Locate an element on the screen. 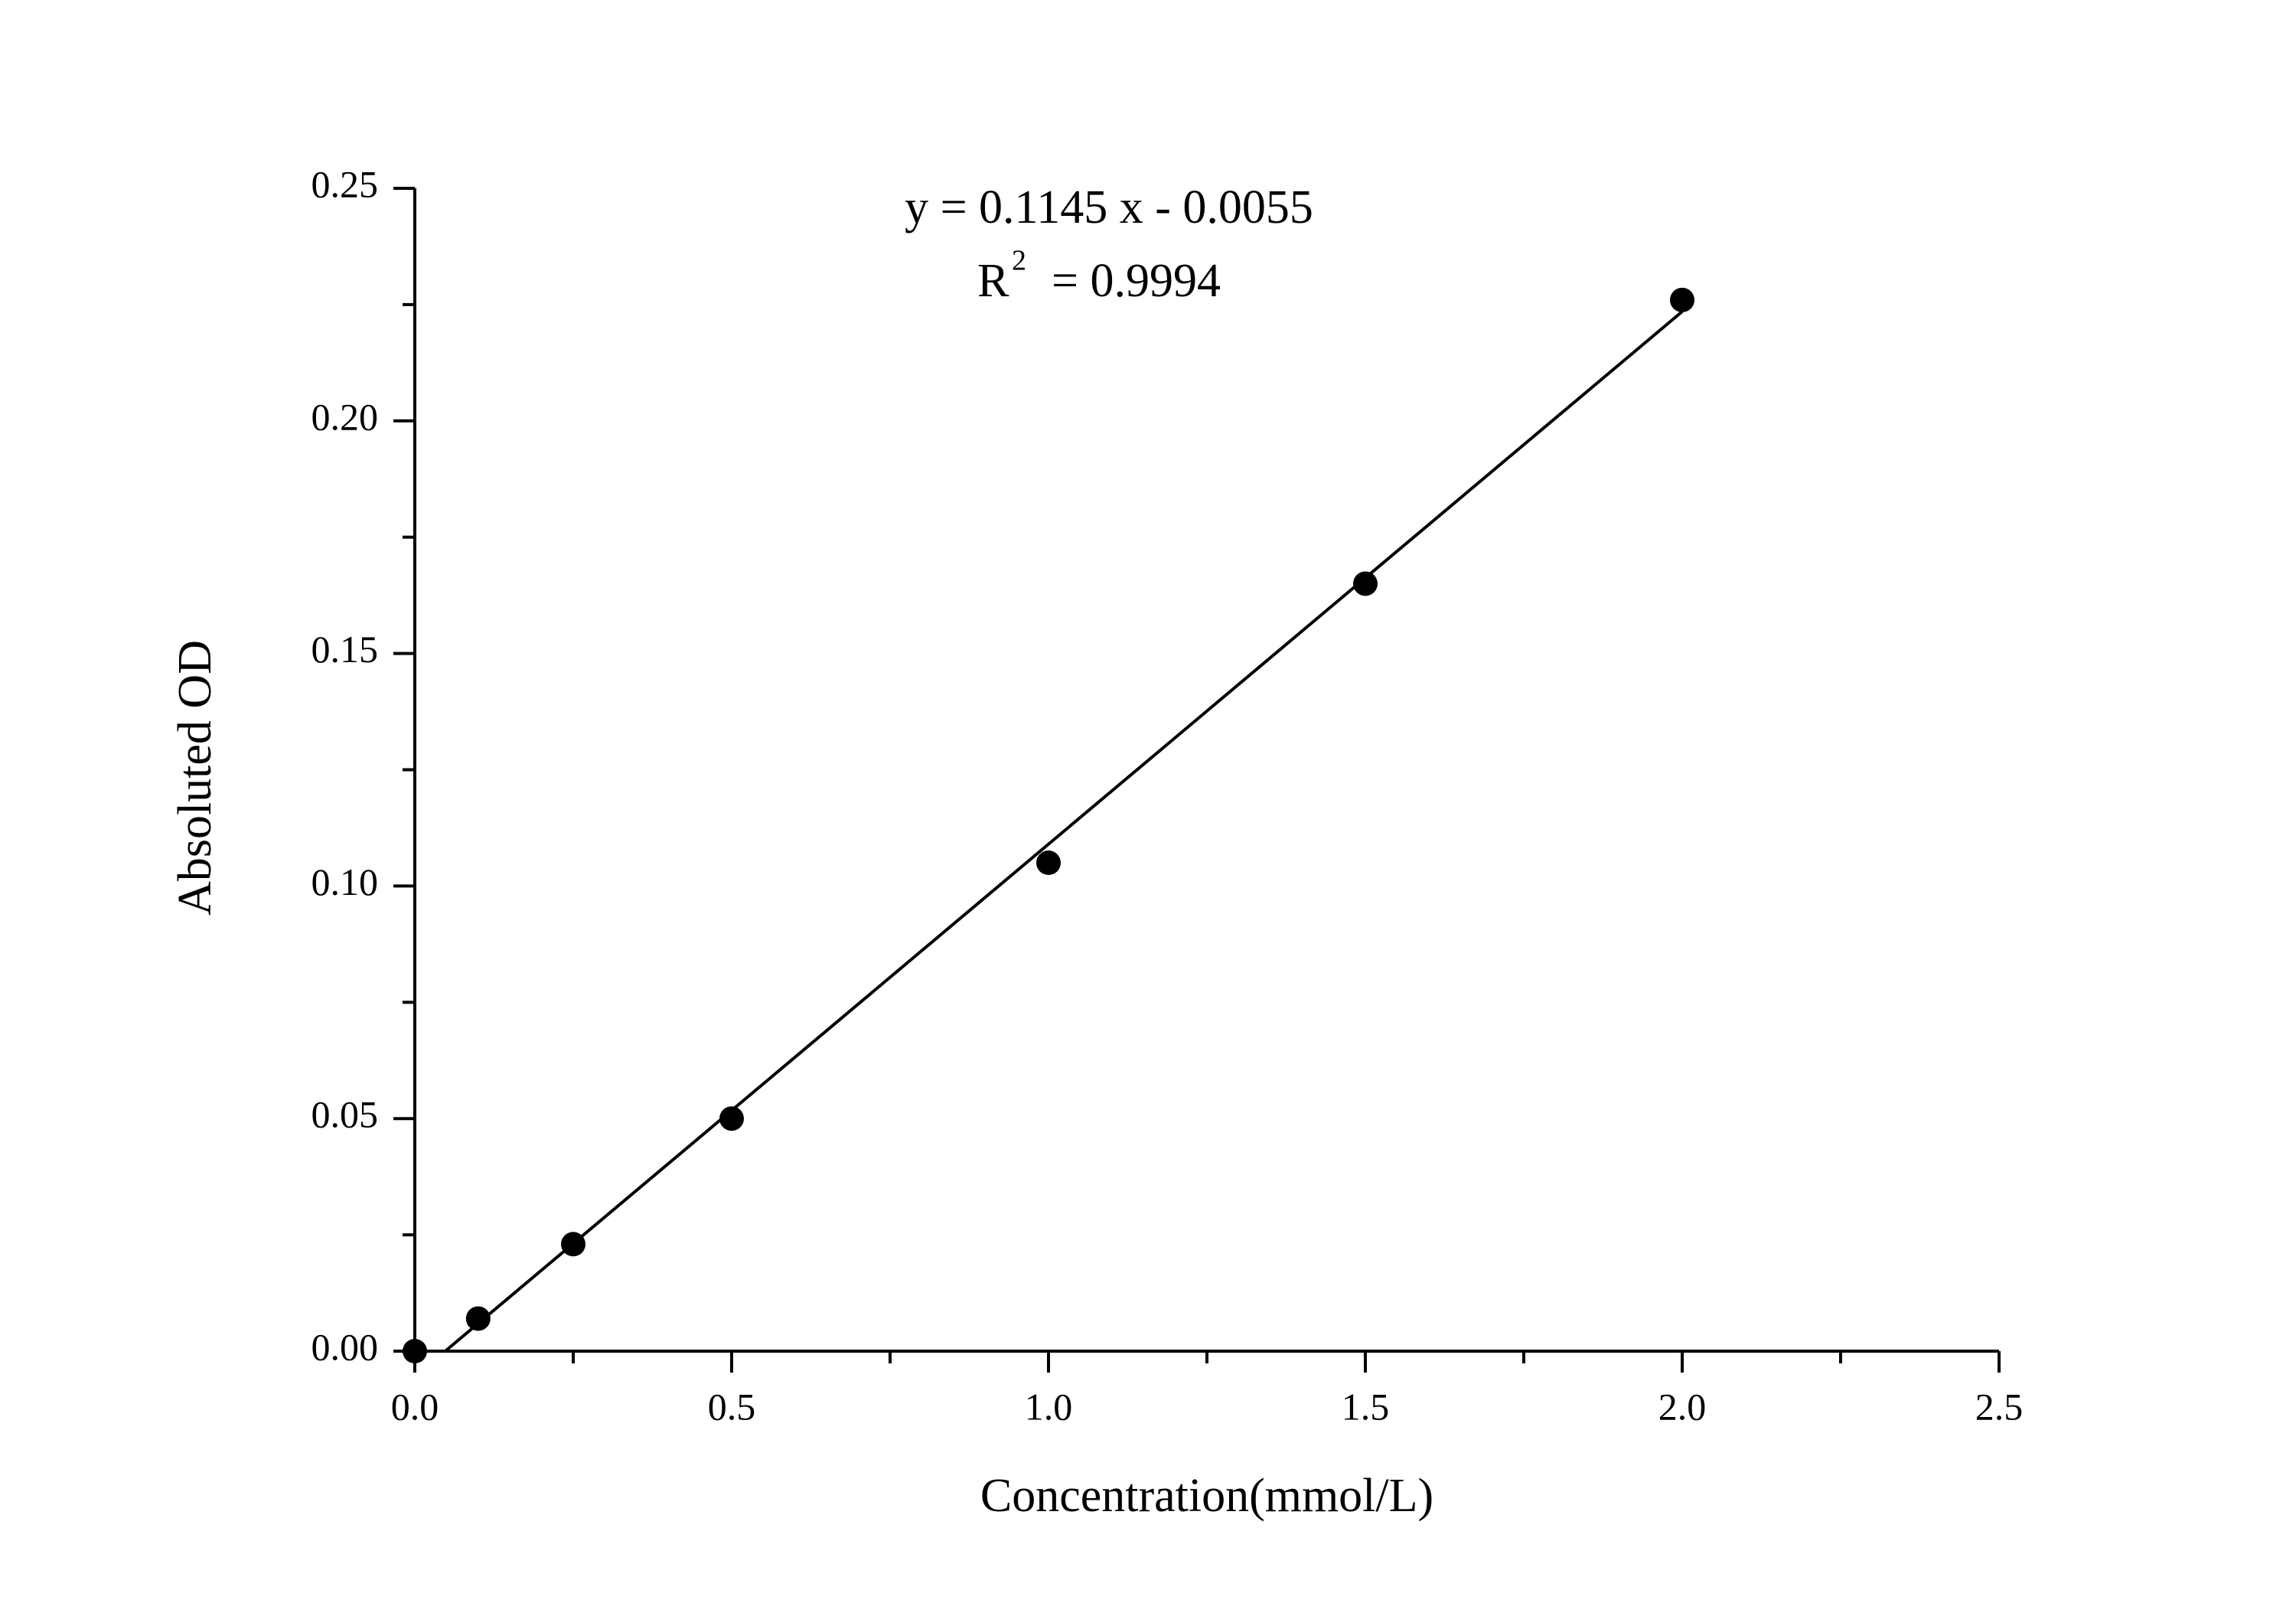 The image size is (2296, 1603). y-axis-title: Absoluted OD is located at coordinates (195, 778).